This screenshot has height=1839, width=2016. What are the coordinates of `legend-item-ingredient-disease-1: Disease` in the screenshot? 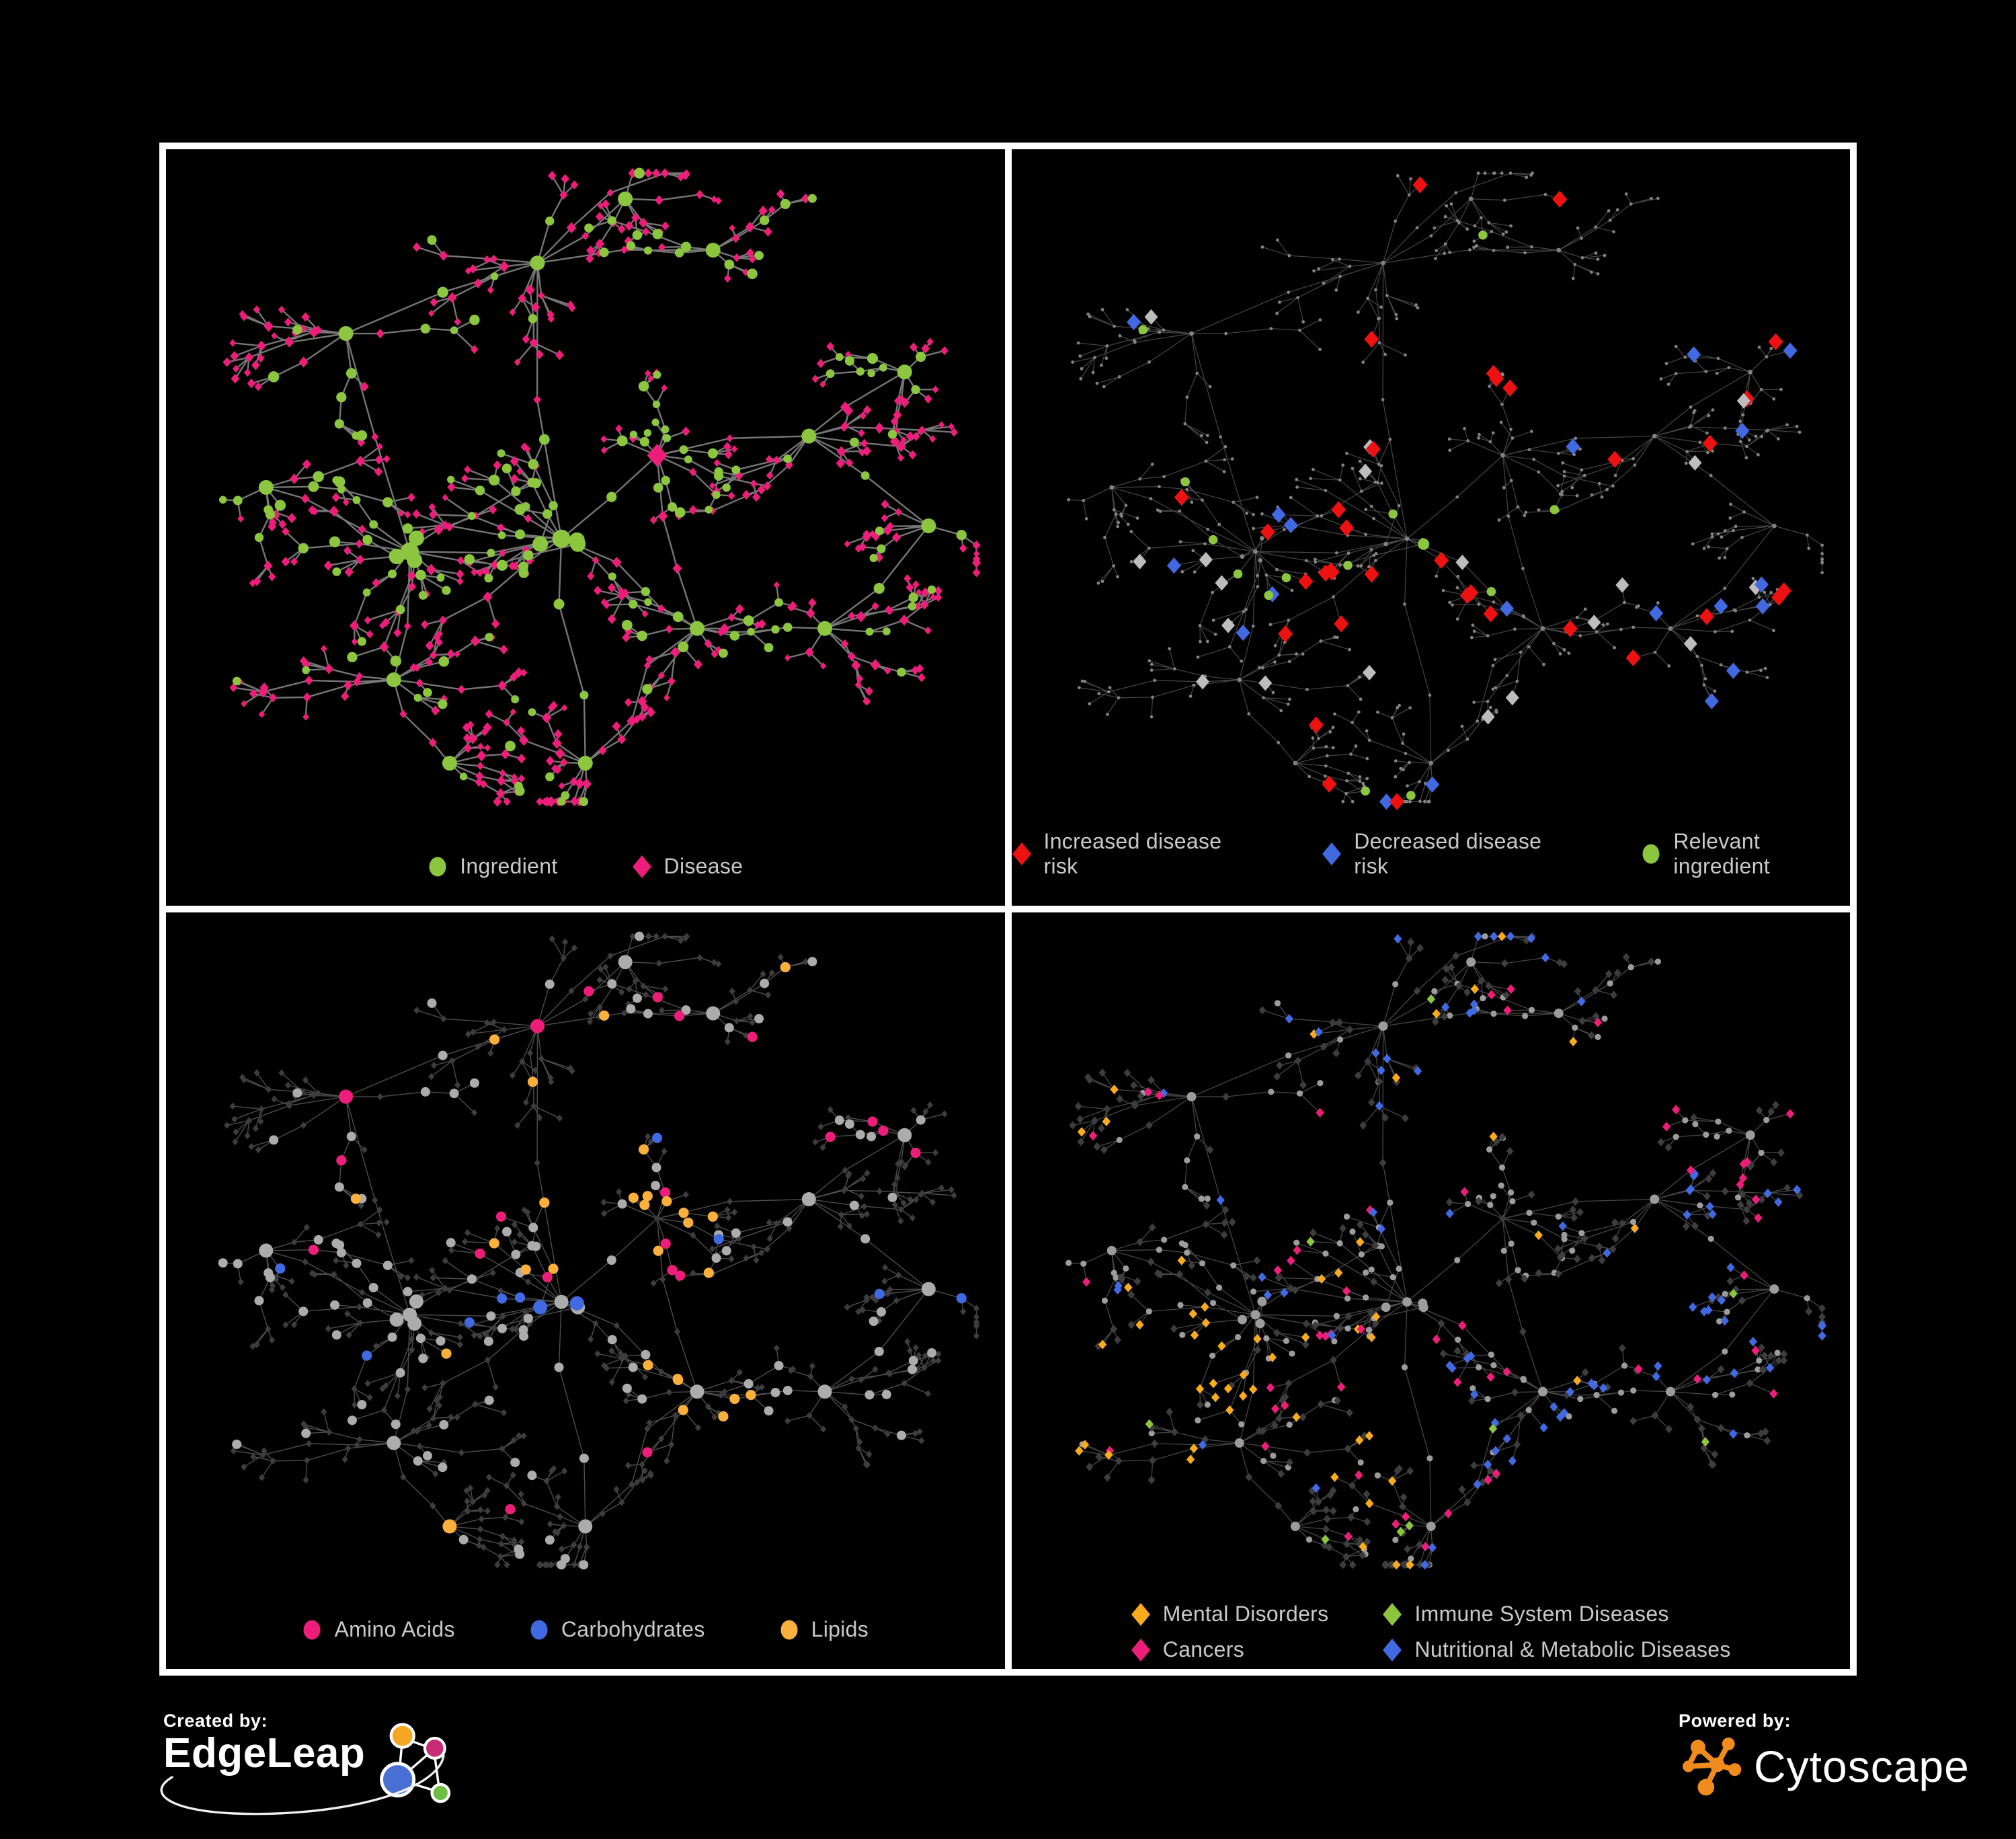 It's located at (687, 866).